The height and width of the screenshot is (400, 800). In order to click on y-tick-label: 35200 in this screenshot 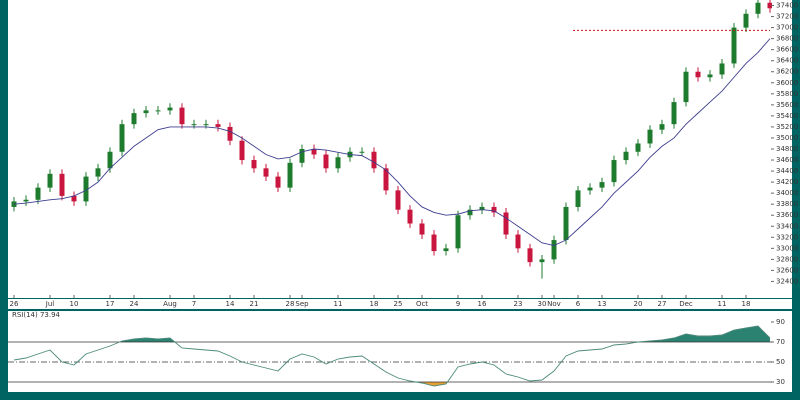, I will do `click(787, 127)`.